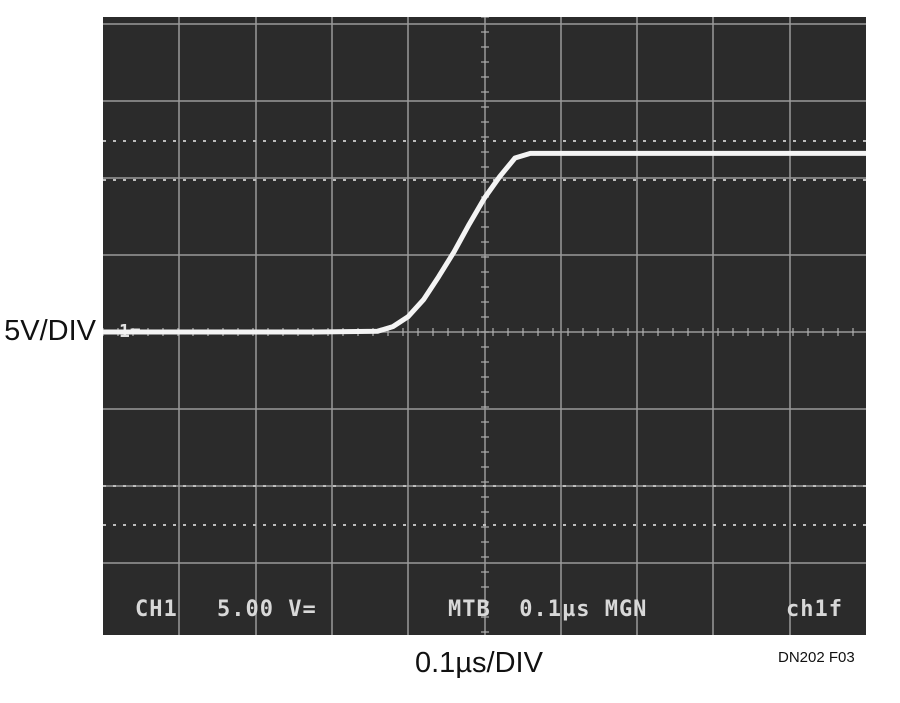 The image size is (900, 703). I want to click on figure-id: DN202 F03, so click(816, 657).